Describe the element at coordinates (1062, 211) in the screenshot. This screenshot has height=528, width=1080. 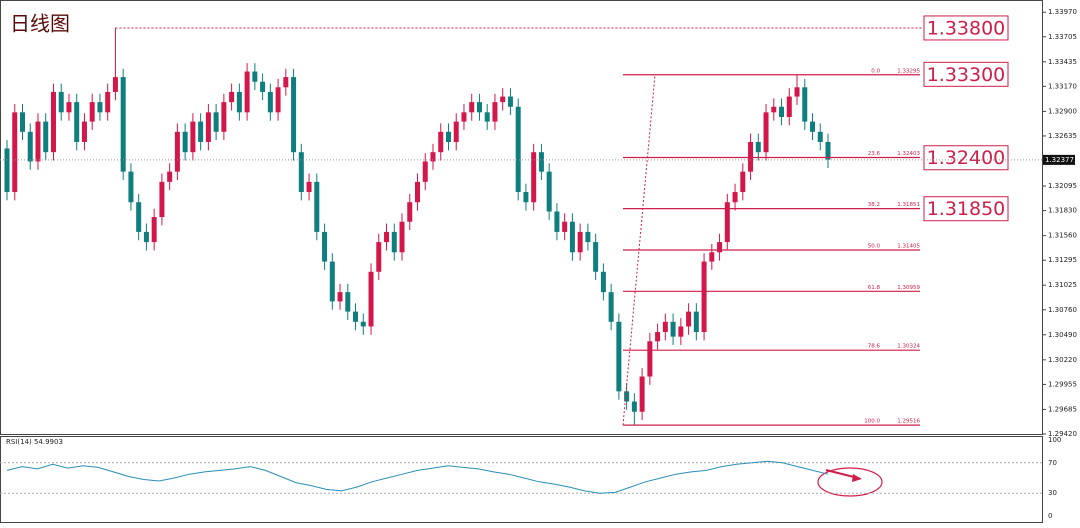
I see `y-tick-label: 1.31830` at that location.